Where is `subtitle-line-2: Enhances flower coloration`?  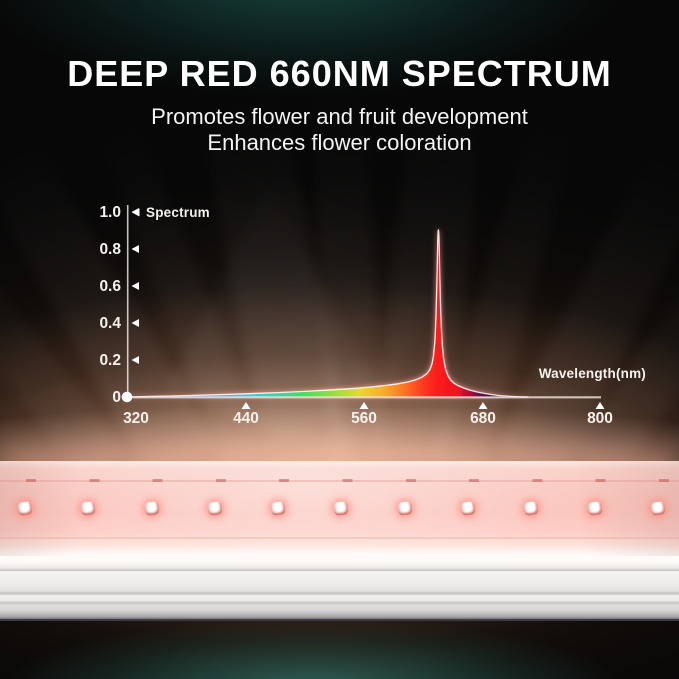
subtitle-line-2: Enhances flower coloration is located at coordinates (339, 142).